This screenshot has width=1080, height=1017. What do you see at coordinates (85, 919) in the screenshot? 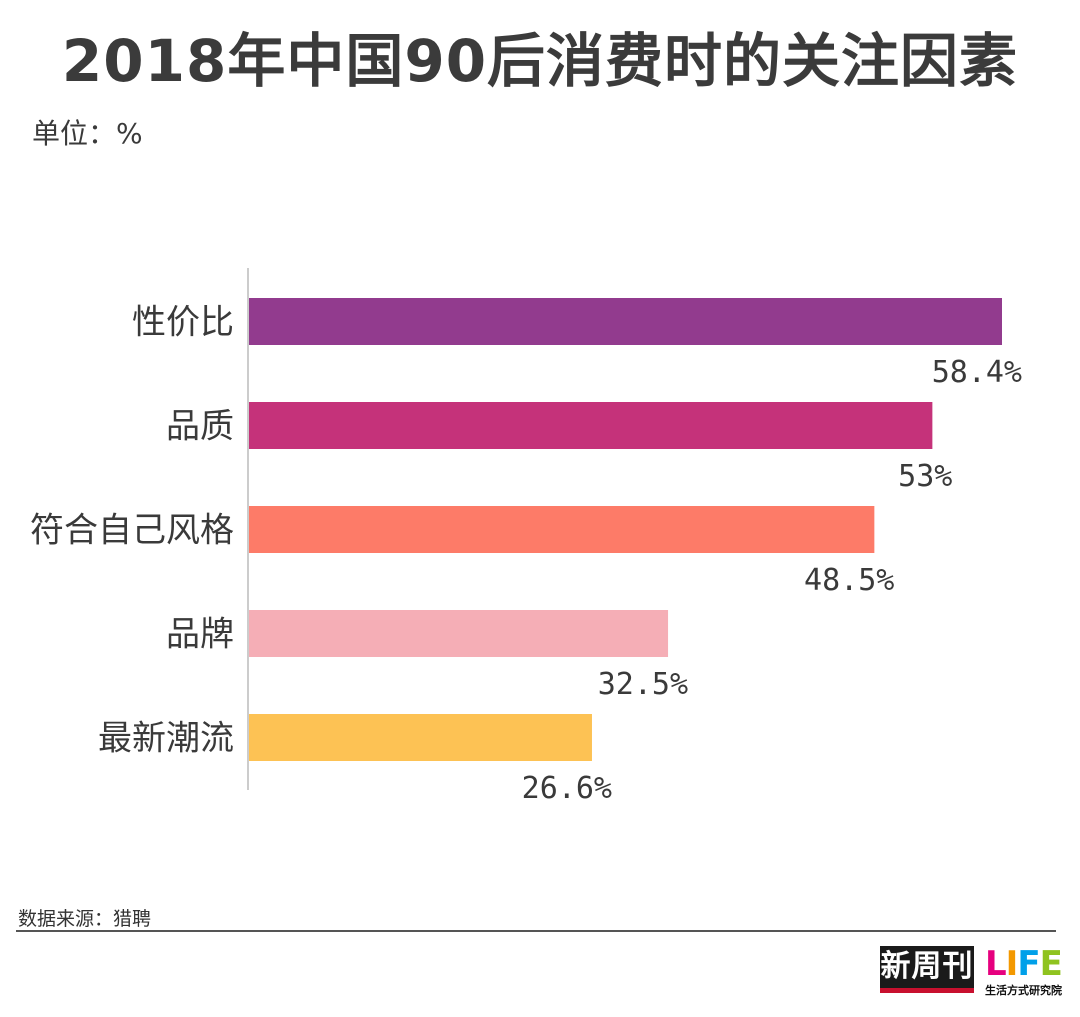
I see `data-source: 数据来源：猎聘` at bounding box center [85, 919].